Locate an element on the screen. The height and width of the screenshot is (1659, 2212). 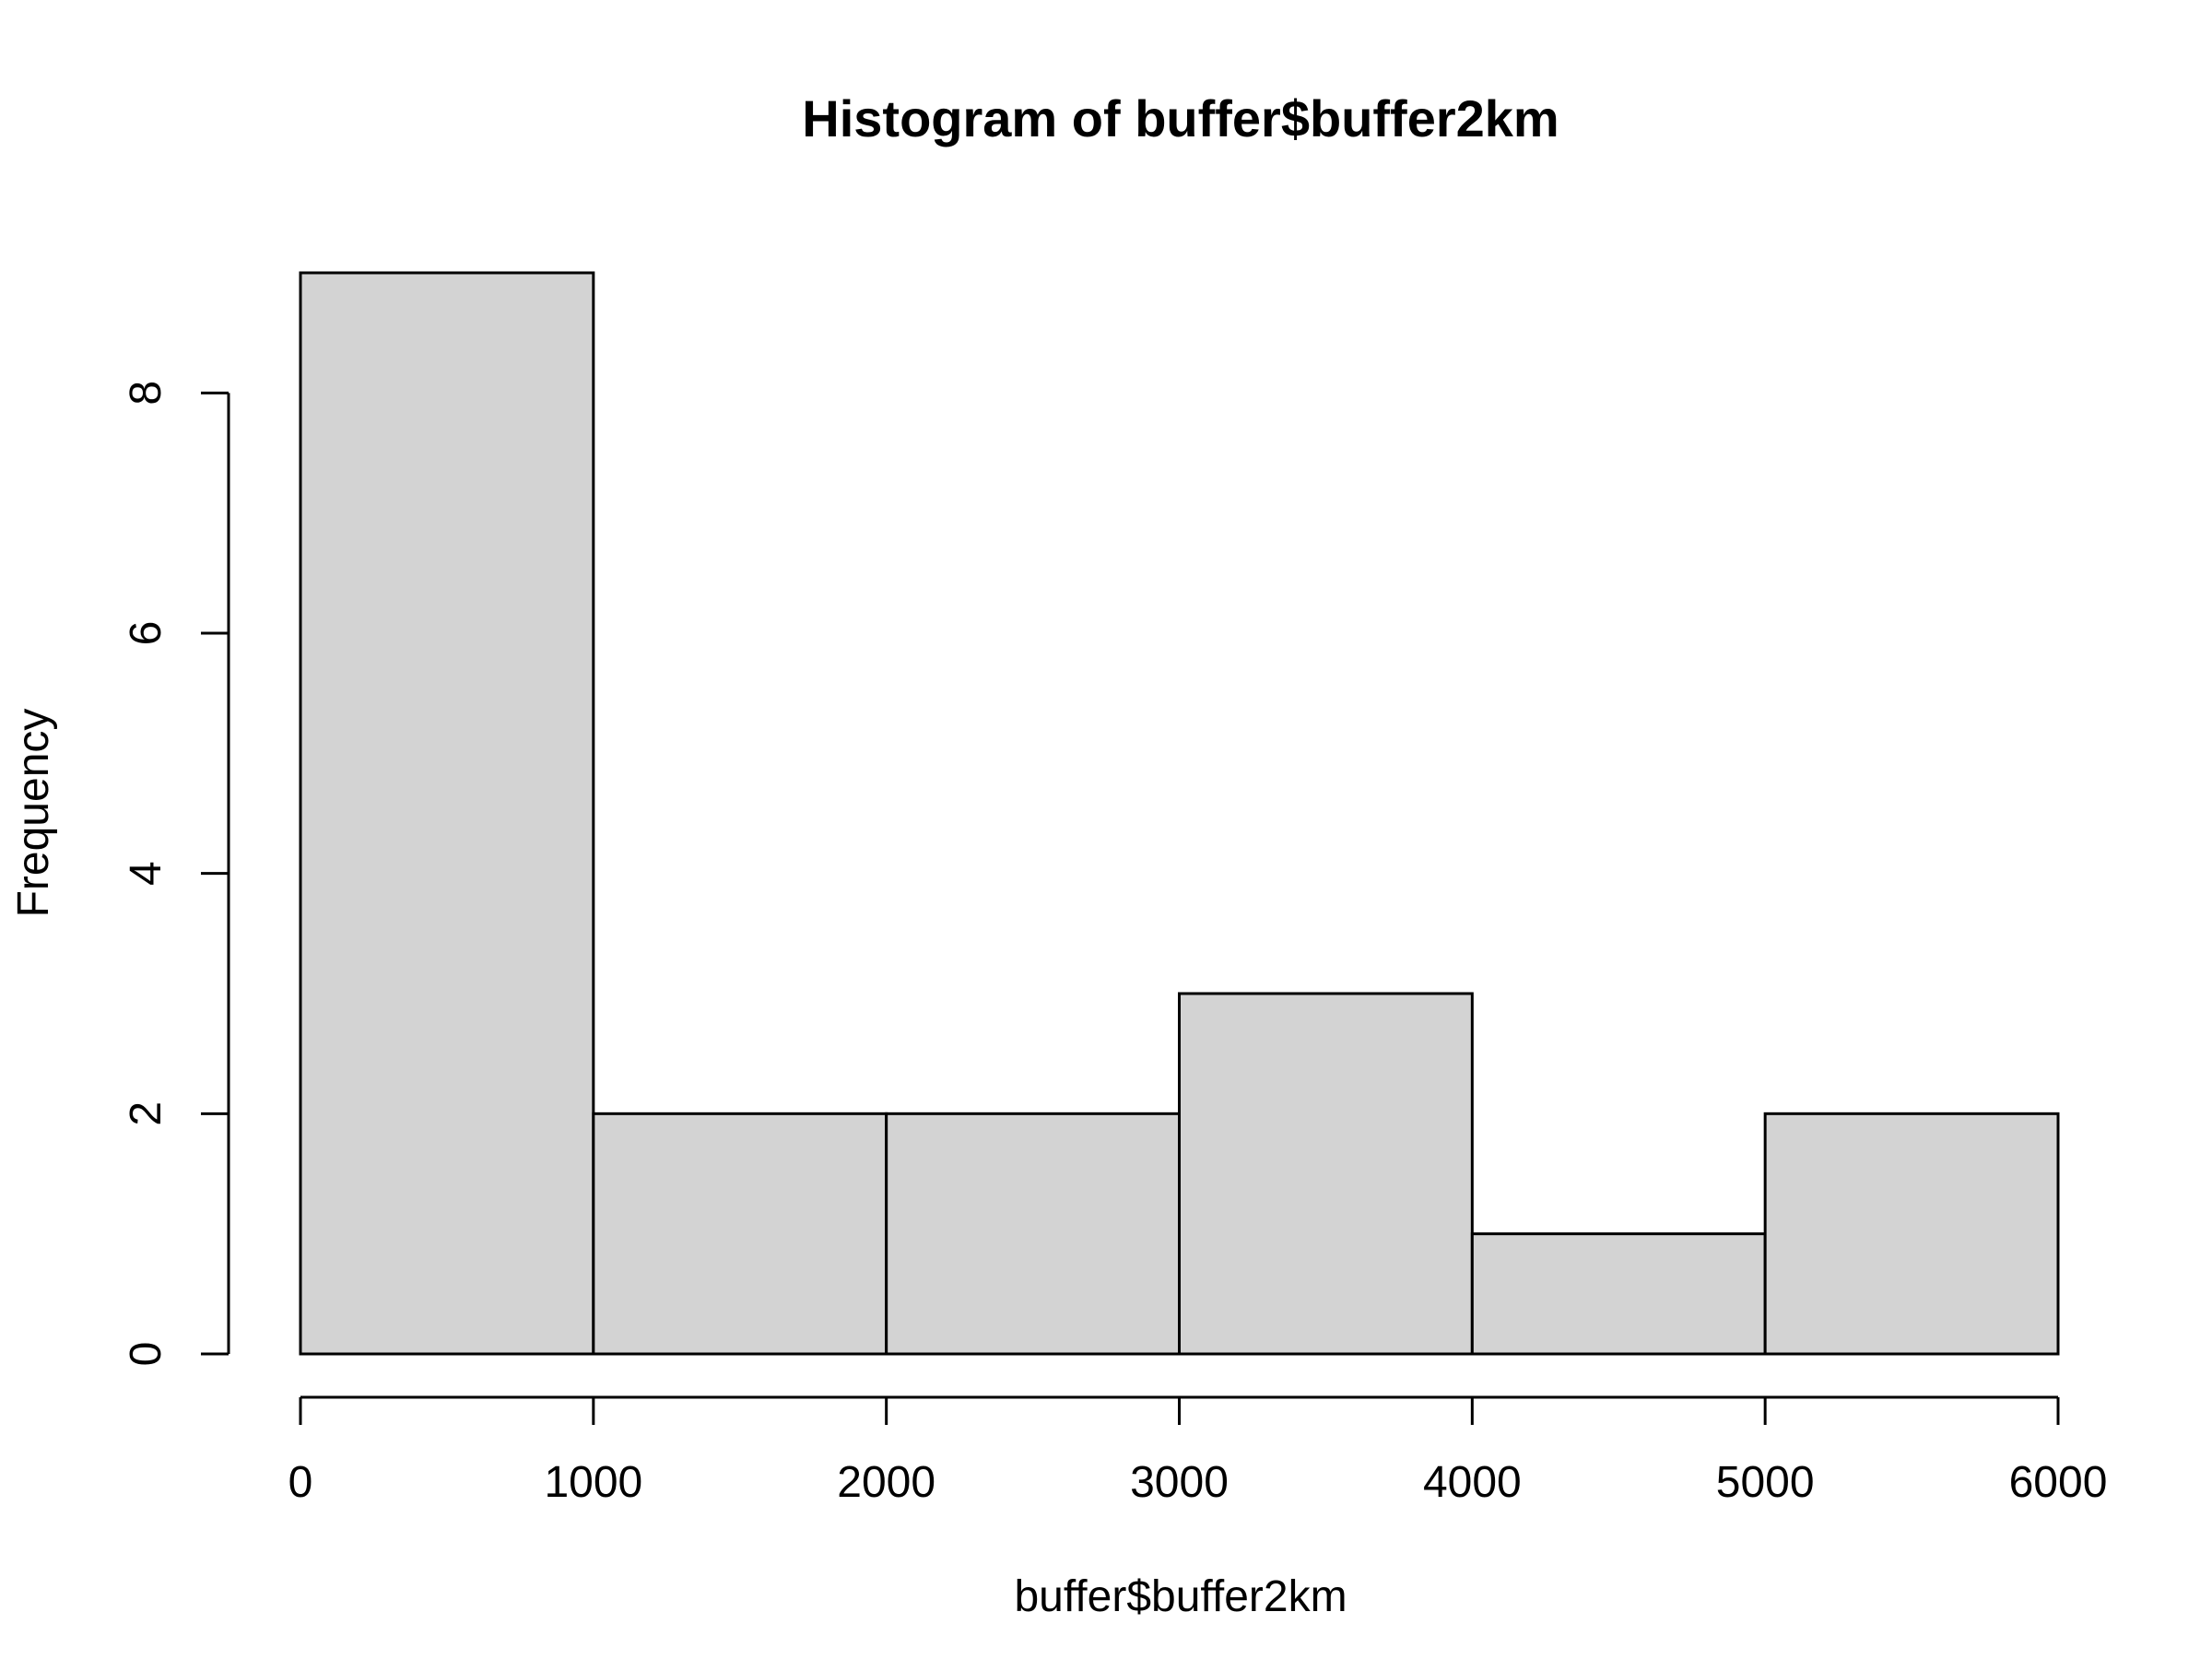
x-axis: 0 1000 2000 3000 4000 5000 6000 is located at coordinates (1198, 1452).